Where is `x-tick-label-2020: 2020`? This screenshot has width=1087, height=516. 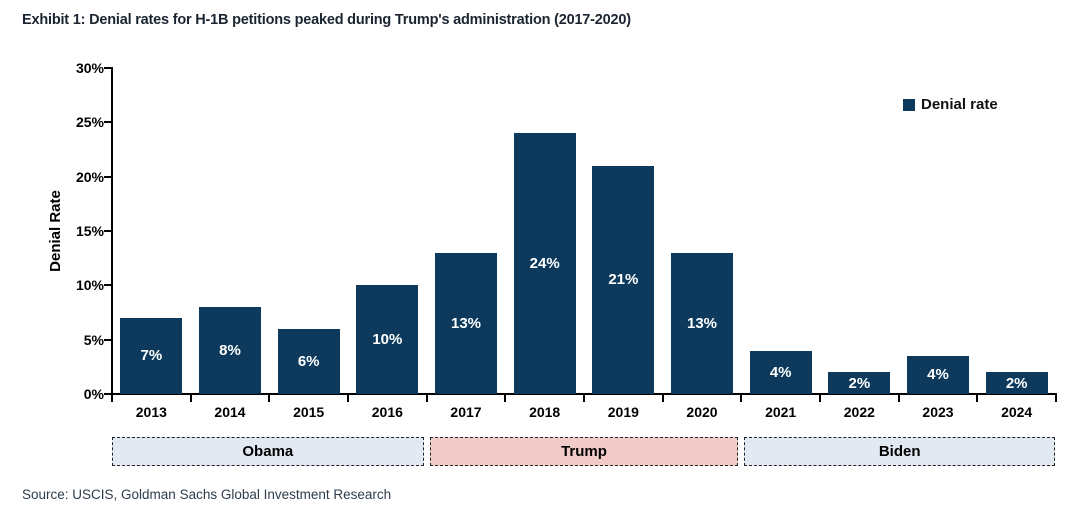
x-tick-label-2020: 2020 is located at coordinates (702, 412).